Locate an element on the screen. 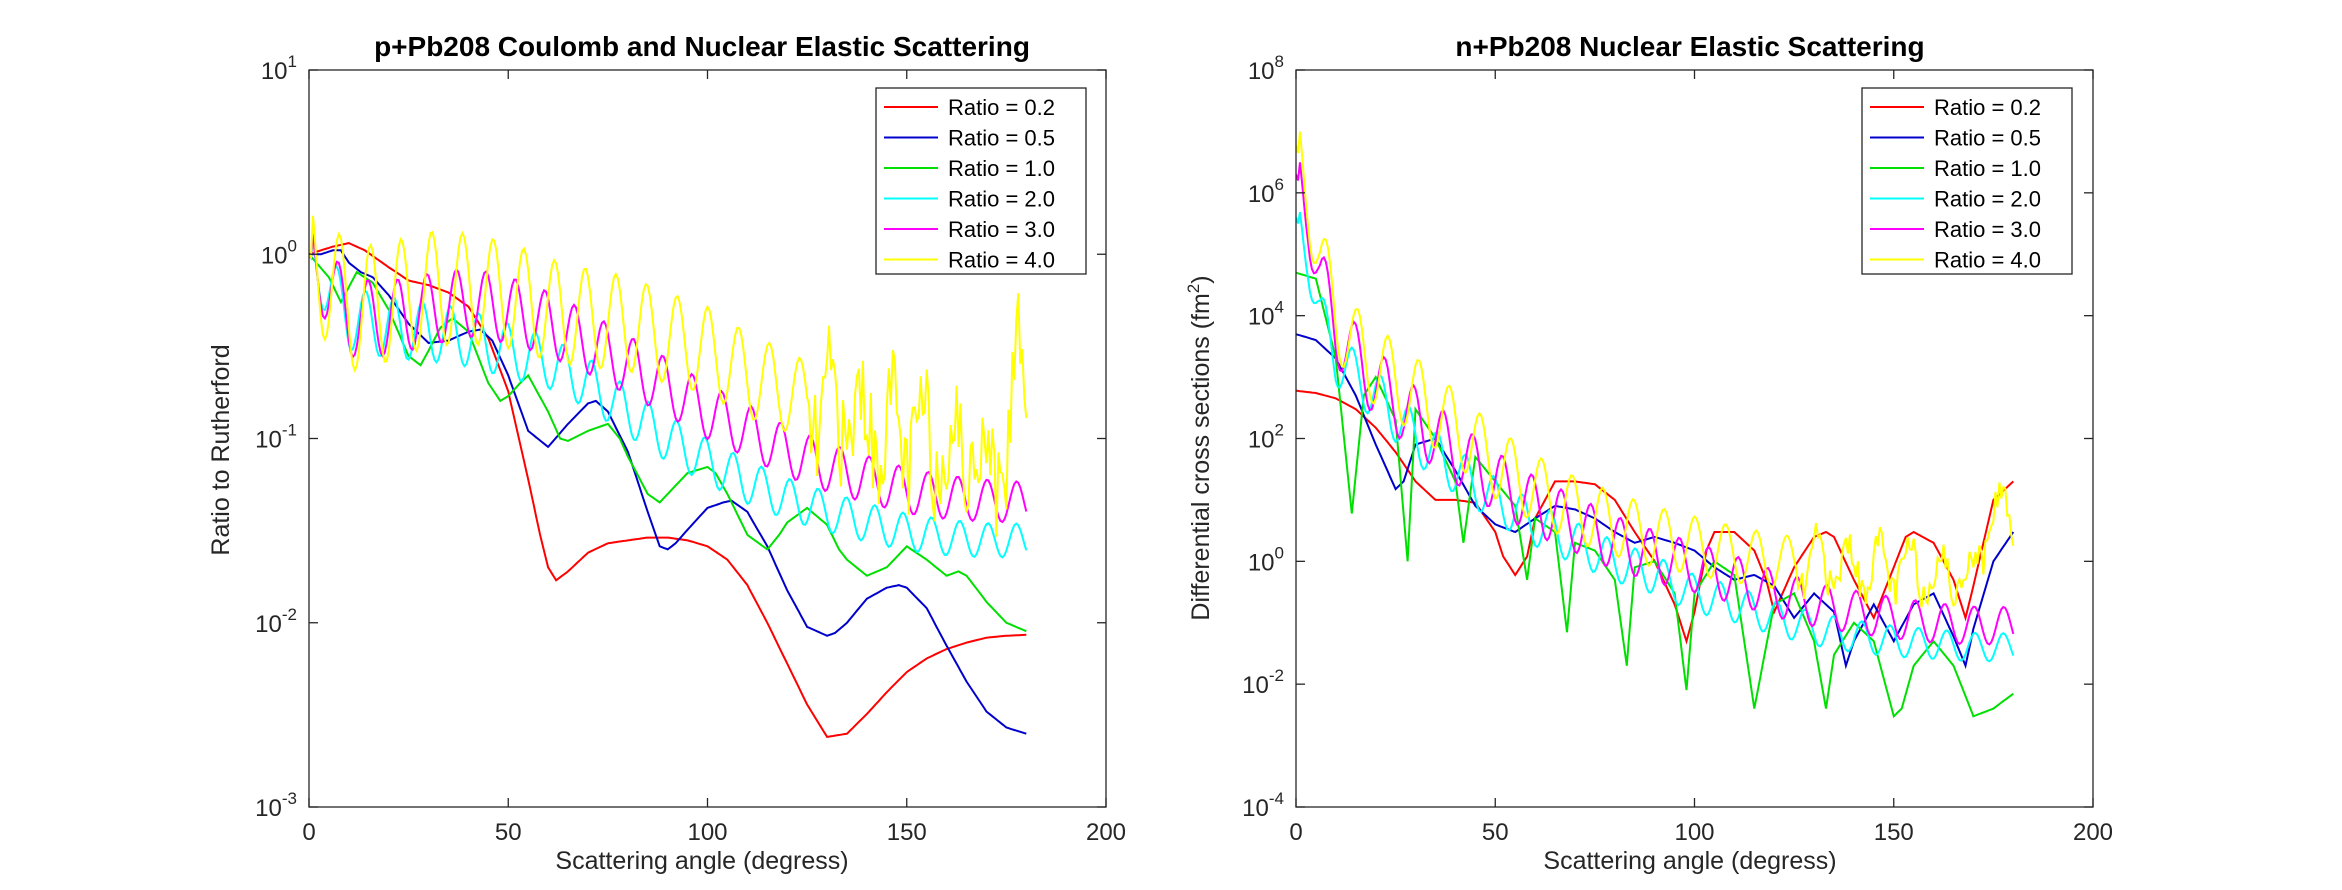  left-x-axis-label: Scattering angle (degress) is located at coordinates (701, 861).